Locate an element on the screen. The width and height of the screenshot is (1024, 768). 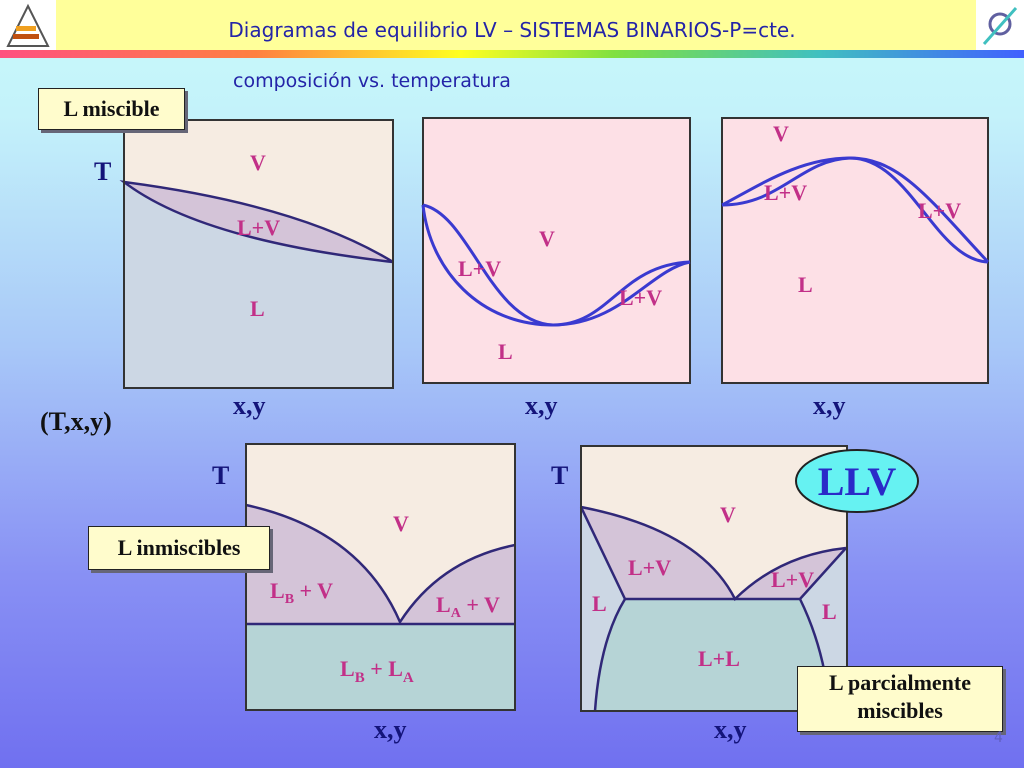
label-l-inmiscibles: L inmiscibles is located at coordinates (179, 548).